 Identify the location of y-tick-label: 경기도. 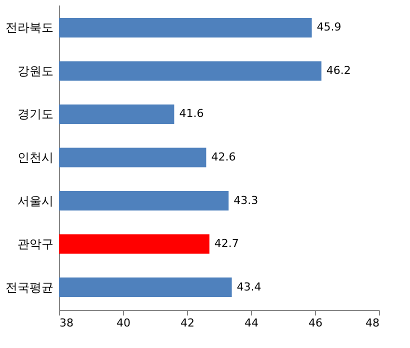
(36, 114).